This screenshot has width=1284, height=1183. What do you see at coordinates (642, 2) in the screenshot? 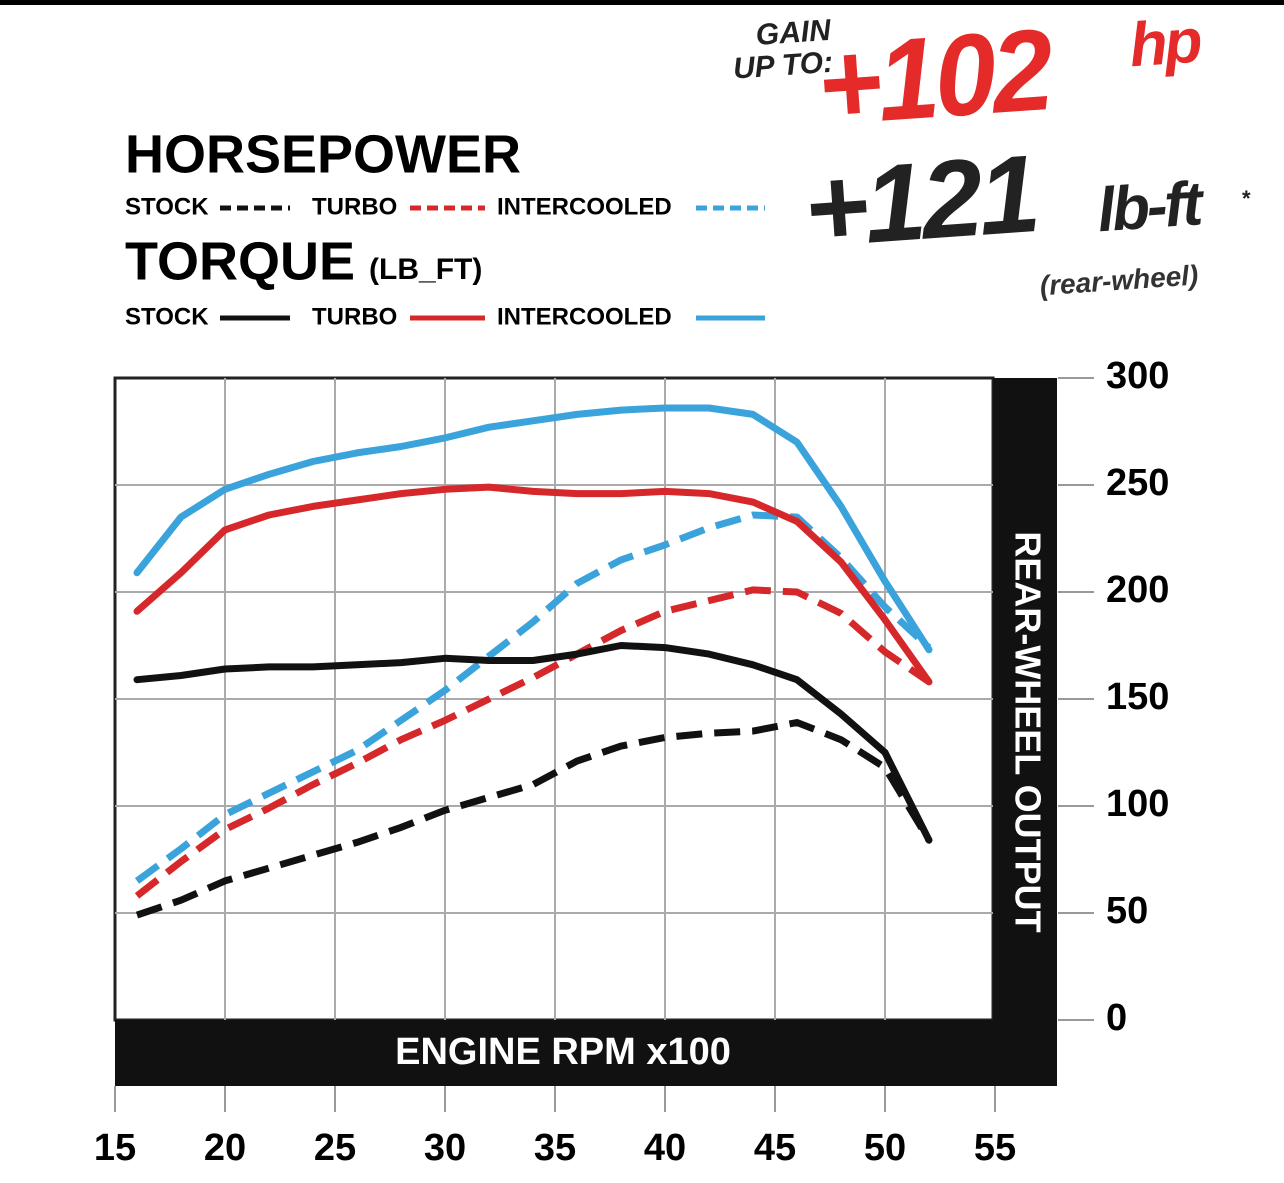
I see `top-rule` at bounding box center [642, 2].